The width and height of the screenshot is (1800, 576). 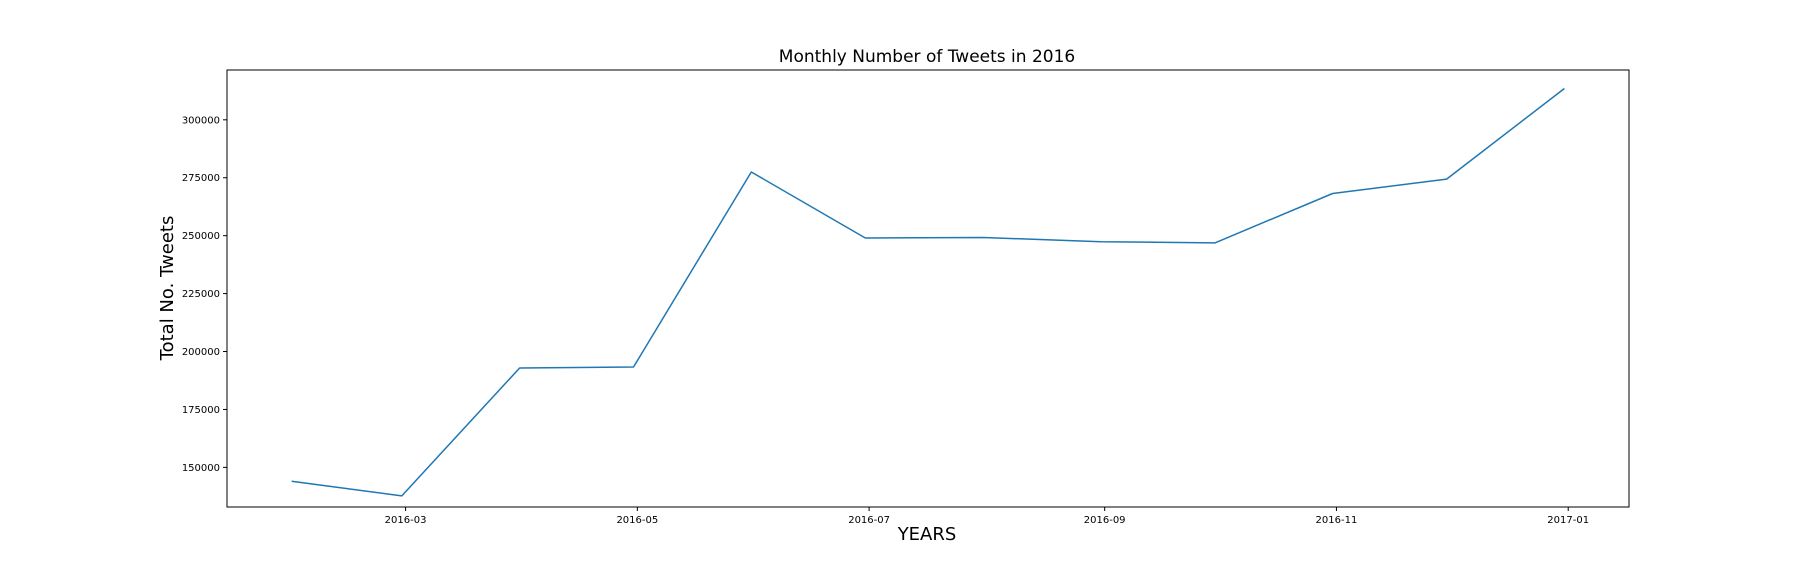 What do you see at coordinates (201, 352) in the screenshot?
I see `y-tick-label: 200000` at bounding box center [201, 352].